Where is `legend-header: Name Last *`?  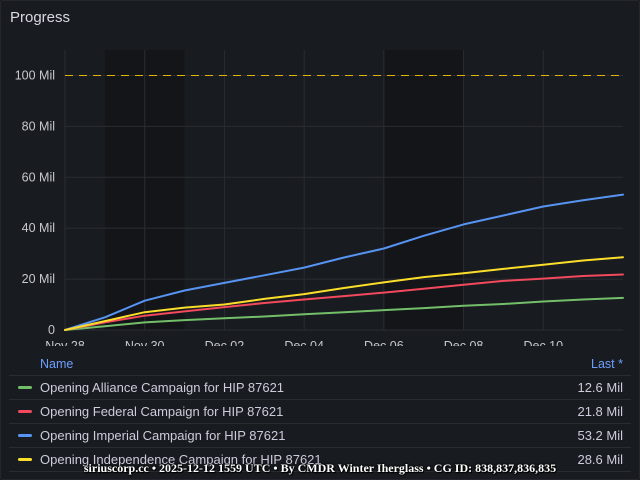
legend-header: Name Last * is located at coordinates (320, 364).